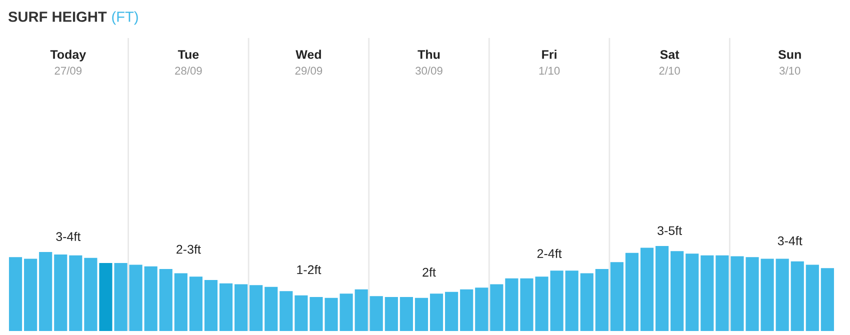 This screenshot has height=335, width=850. What do you see at coordinates (68, 56) in the screenshot?
I see `text: Today` at bounding box center [68, 56].